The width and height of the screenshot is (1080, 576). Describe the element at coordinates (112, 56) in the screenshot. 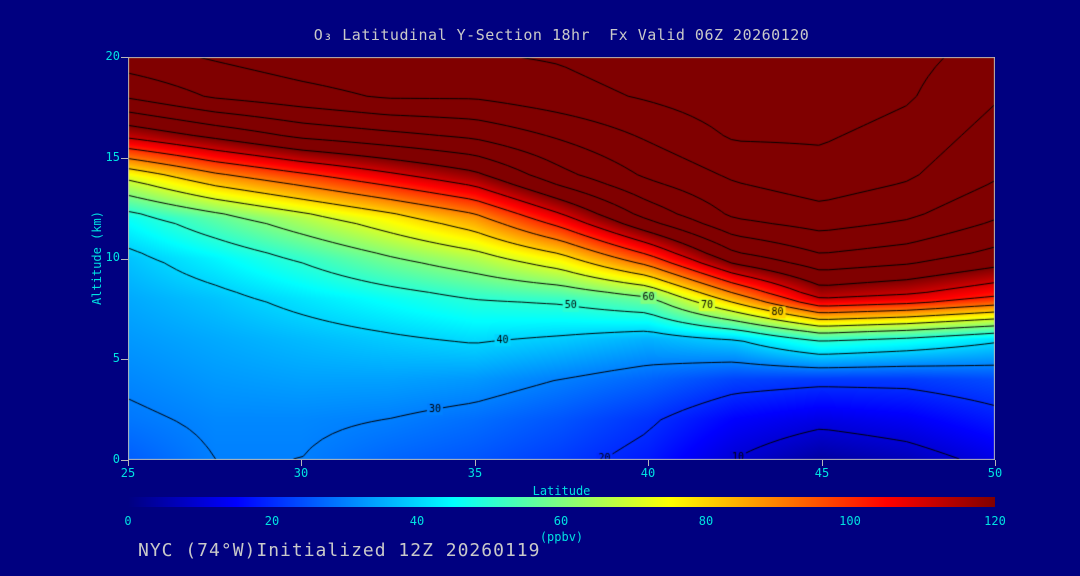

I see `y-tick-label: 20` at that location.